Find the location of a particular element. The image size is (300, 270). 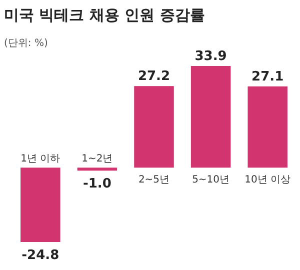

x-tick-label: 10년 이상 is located at coordinates (267, 180).